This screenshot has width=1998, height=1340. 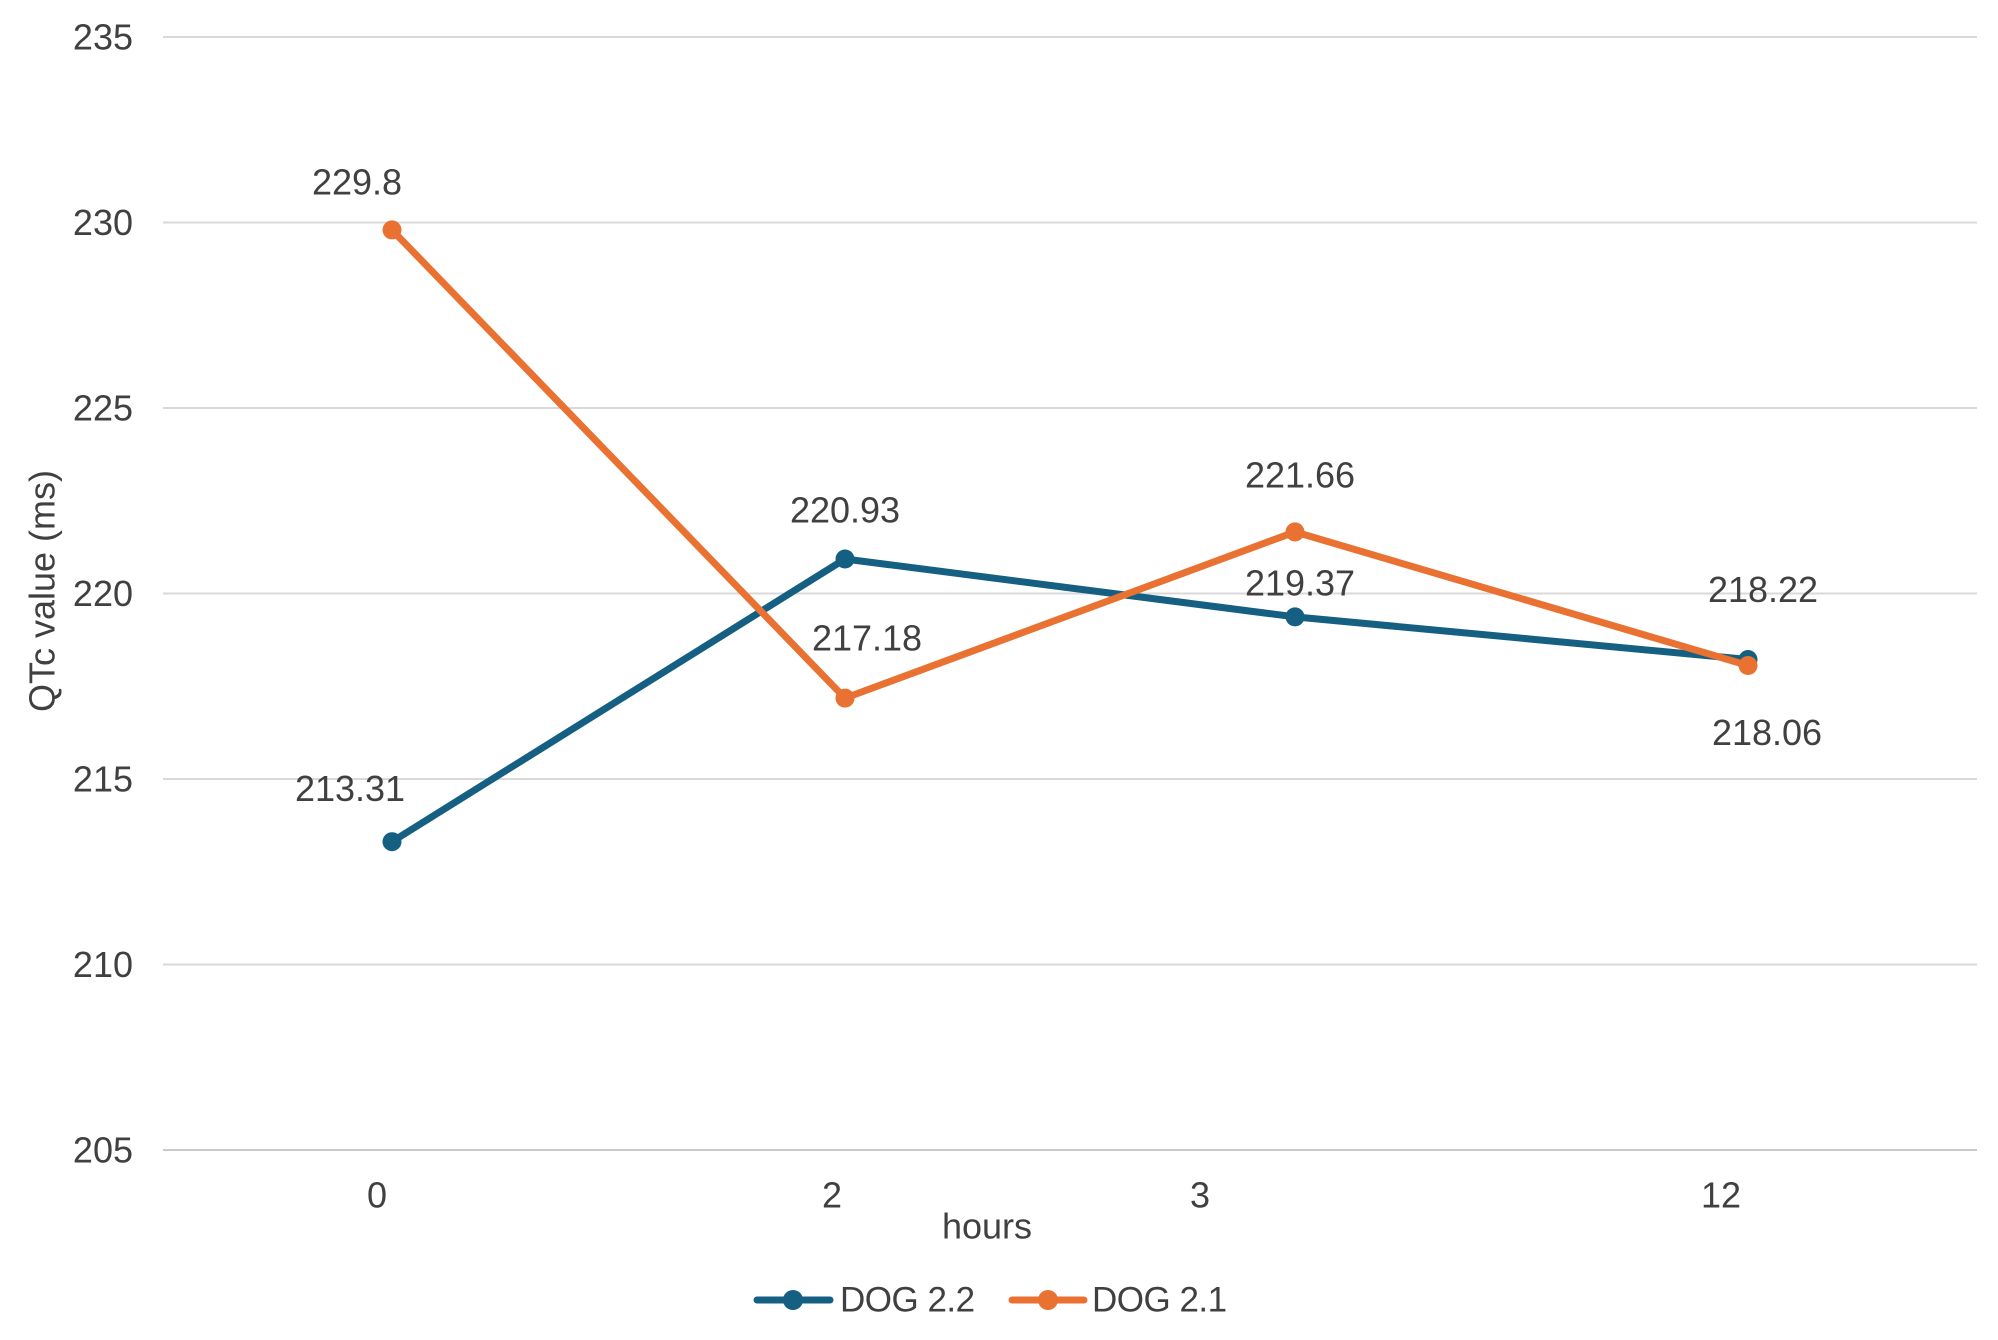 I want to click on legend-item-dog-2-1: DOG 2.1, so click(x=1117, y=1300).